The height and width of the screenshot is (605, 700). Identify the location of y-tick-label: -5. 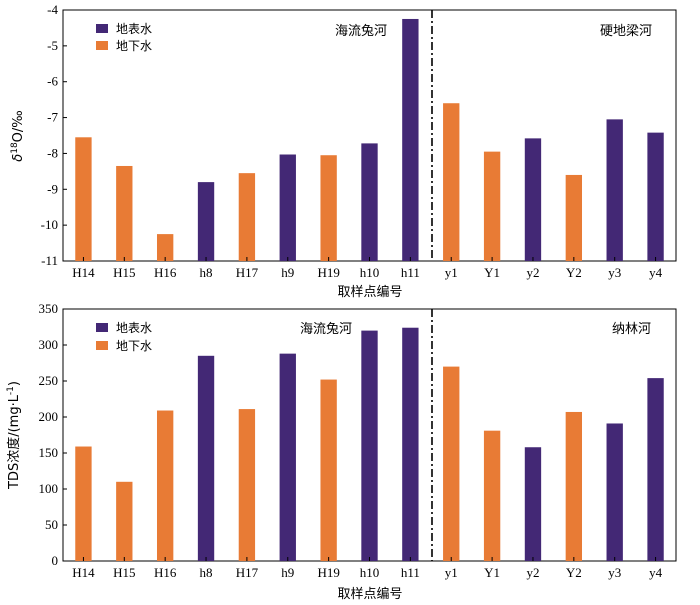
(52, 45).